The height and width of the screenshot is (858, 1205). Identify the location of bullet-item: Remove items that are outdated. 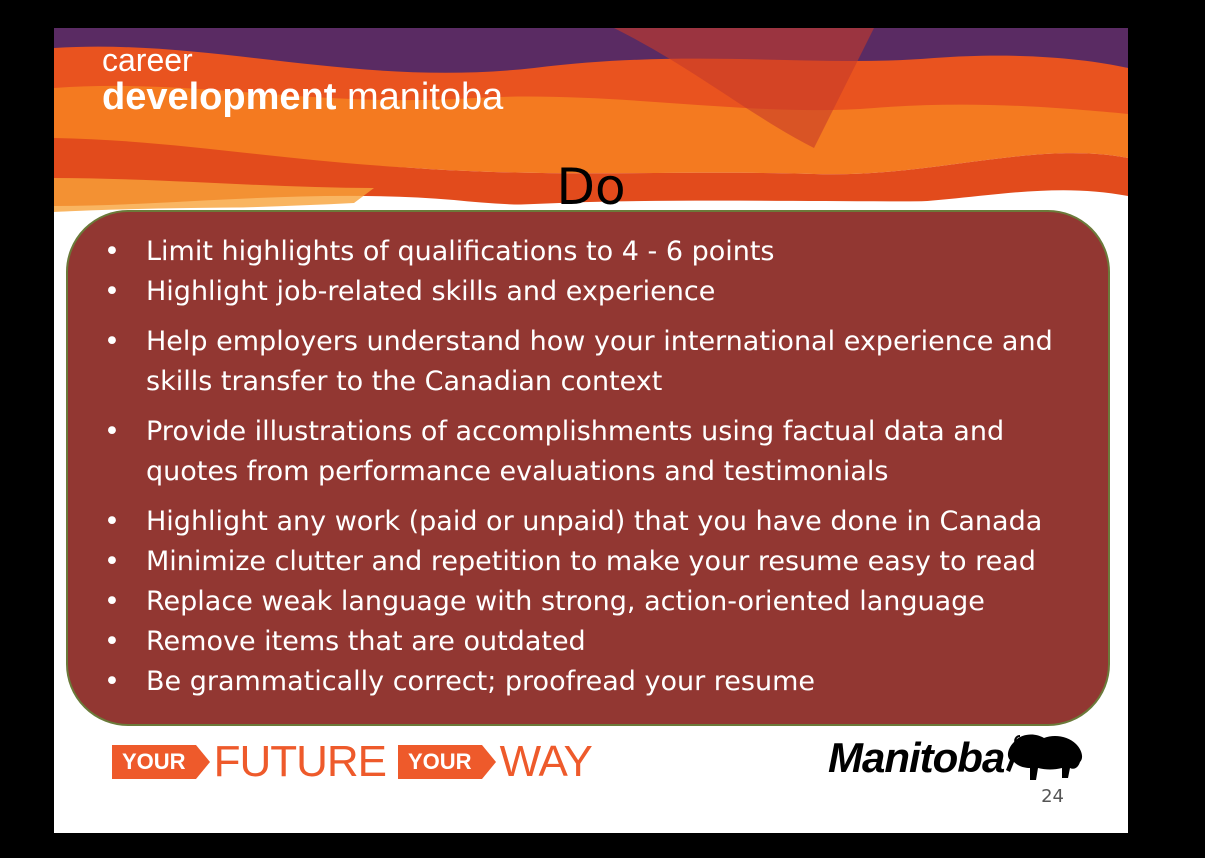
(593, 642).